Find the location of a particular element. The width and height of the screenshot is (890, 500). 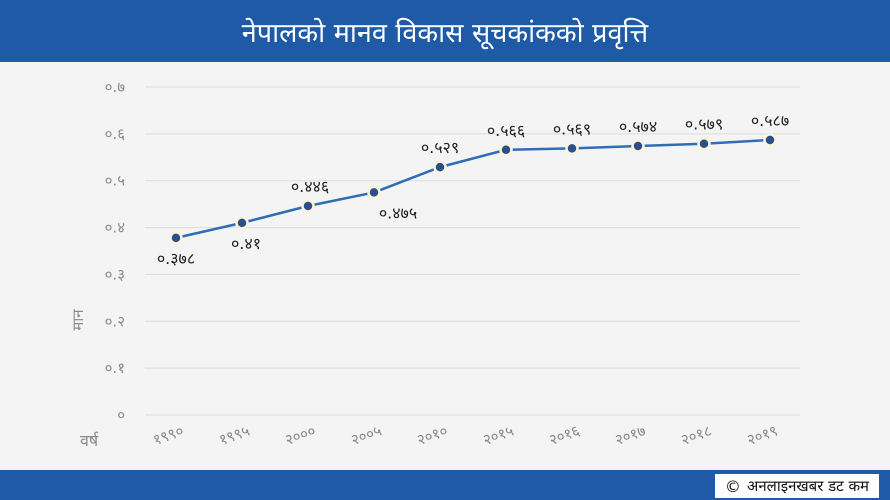

y-tick-label: ०.६ is located at coordinates (115, 134).